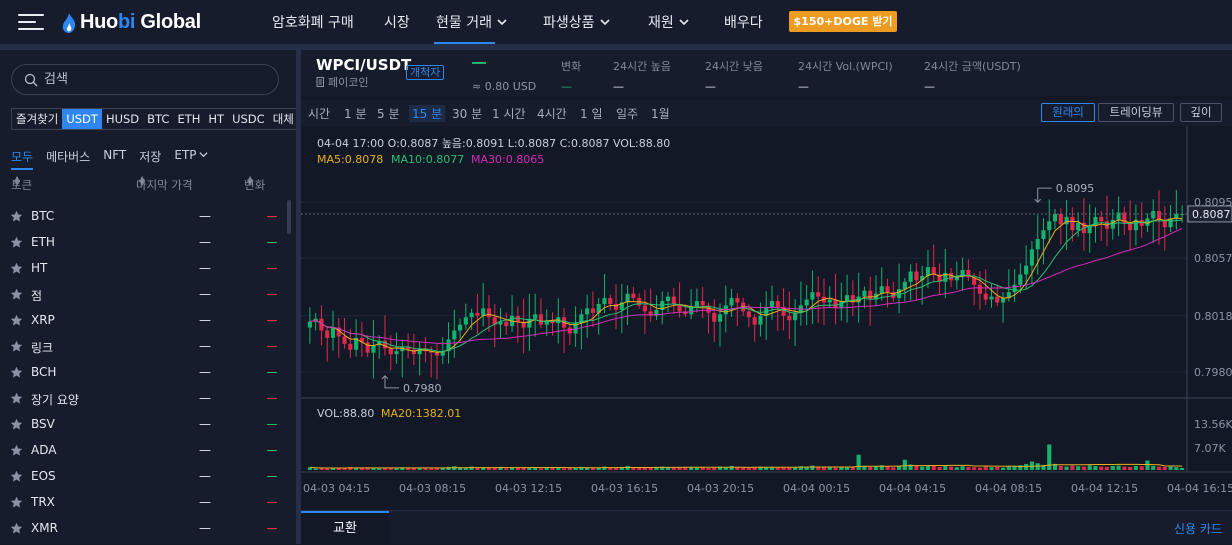 The height and width of the screenshot is (545, 1232). Describe the element at coordinates (576, 22) in the screenshot. I see `nav-derivatives: 파생상품` at that location.